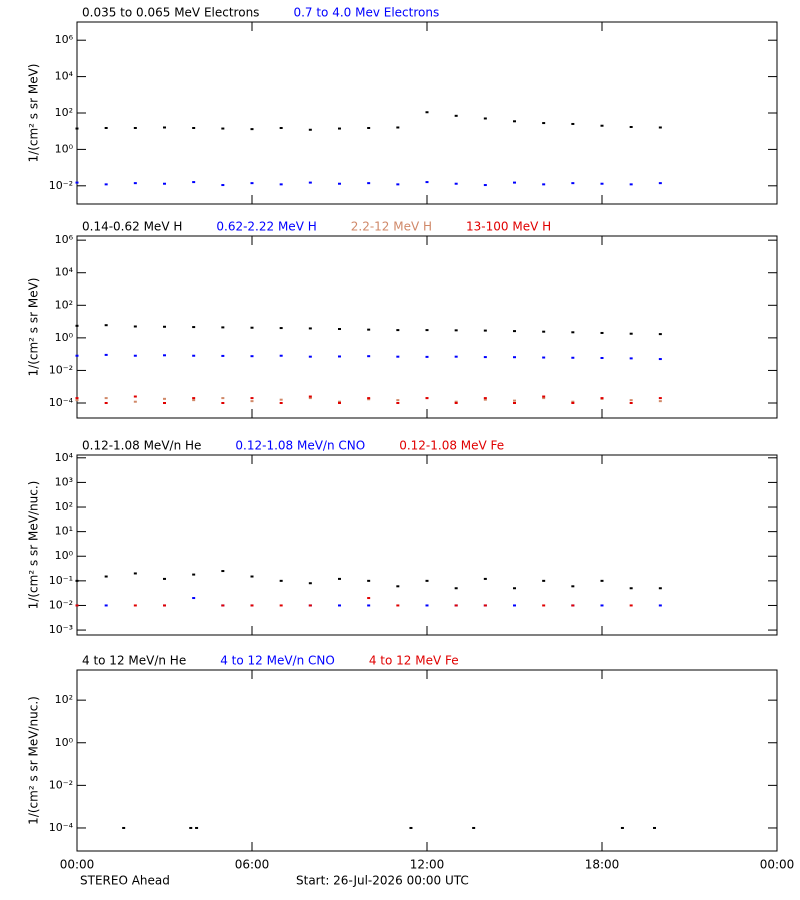 The image size is (800, 900). I want to click on legend-entry: 0.62-2.22 MeV H, so click(266, 227).